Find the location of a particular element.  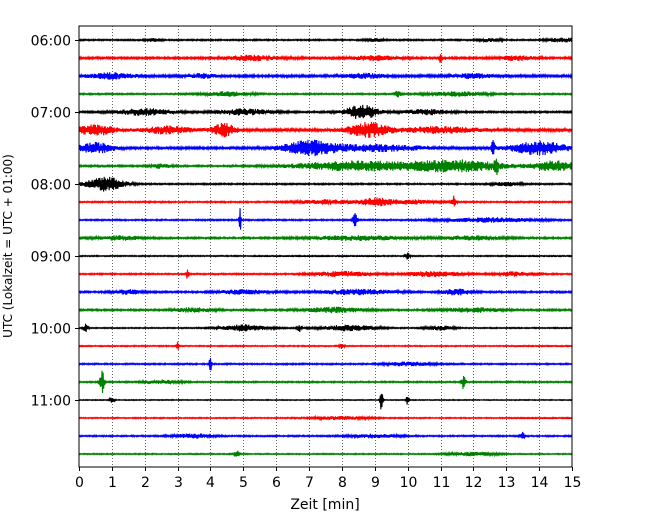

x-tick-label-6: 6 is located at coordinates (276, 483).